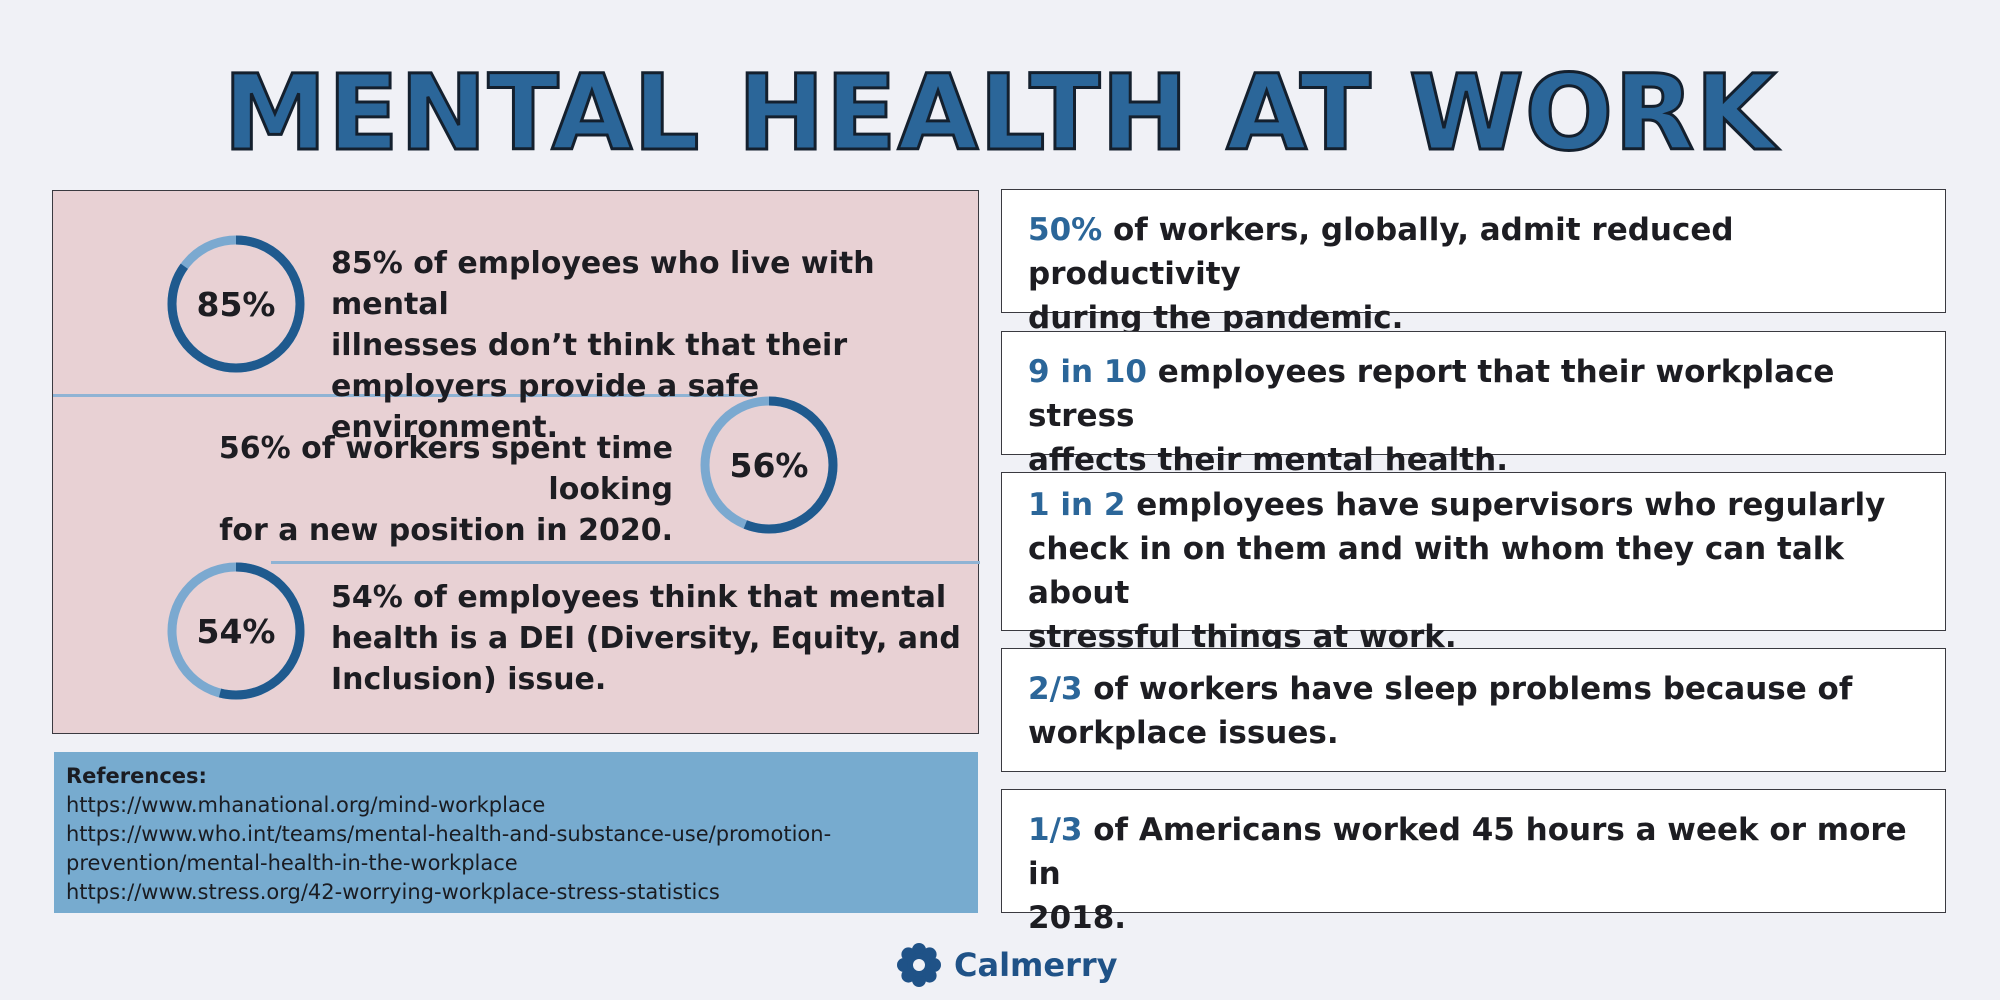  I want to click on stat-line: Inclusion) issue., so click(469, 679).